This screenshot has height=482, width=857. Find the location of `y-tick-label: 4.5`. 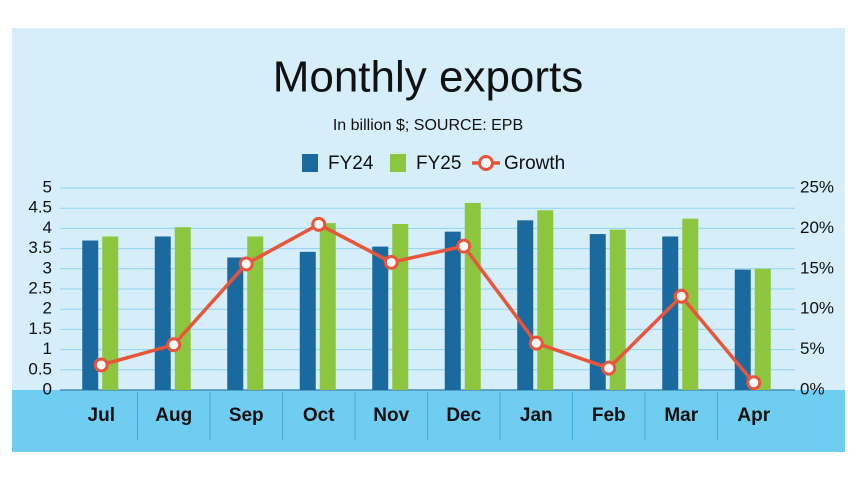

y-tick-label: 4.5 is located at coordinates (40, 207).